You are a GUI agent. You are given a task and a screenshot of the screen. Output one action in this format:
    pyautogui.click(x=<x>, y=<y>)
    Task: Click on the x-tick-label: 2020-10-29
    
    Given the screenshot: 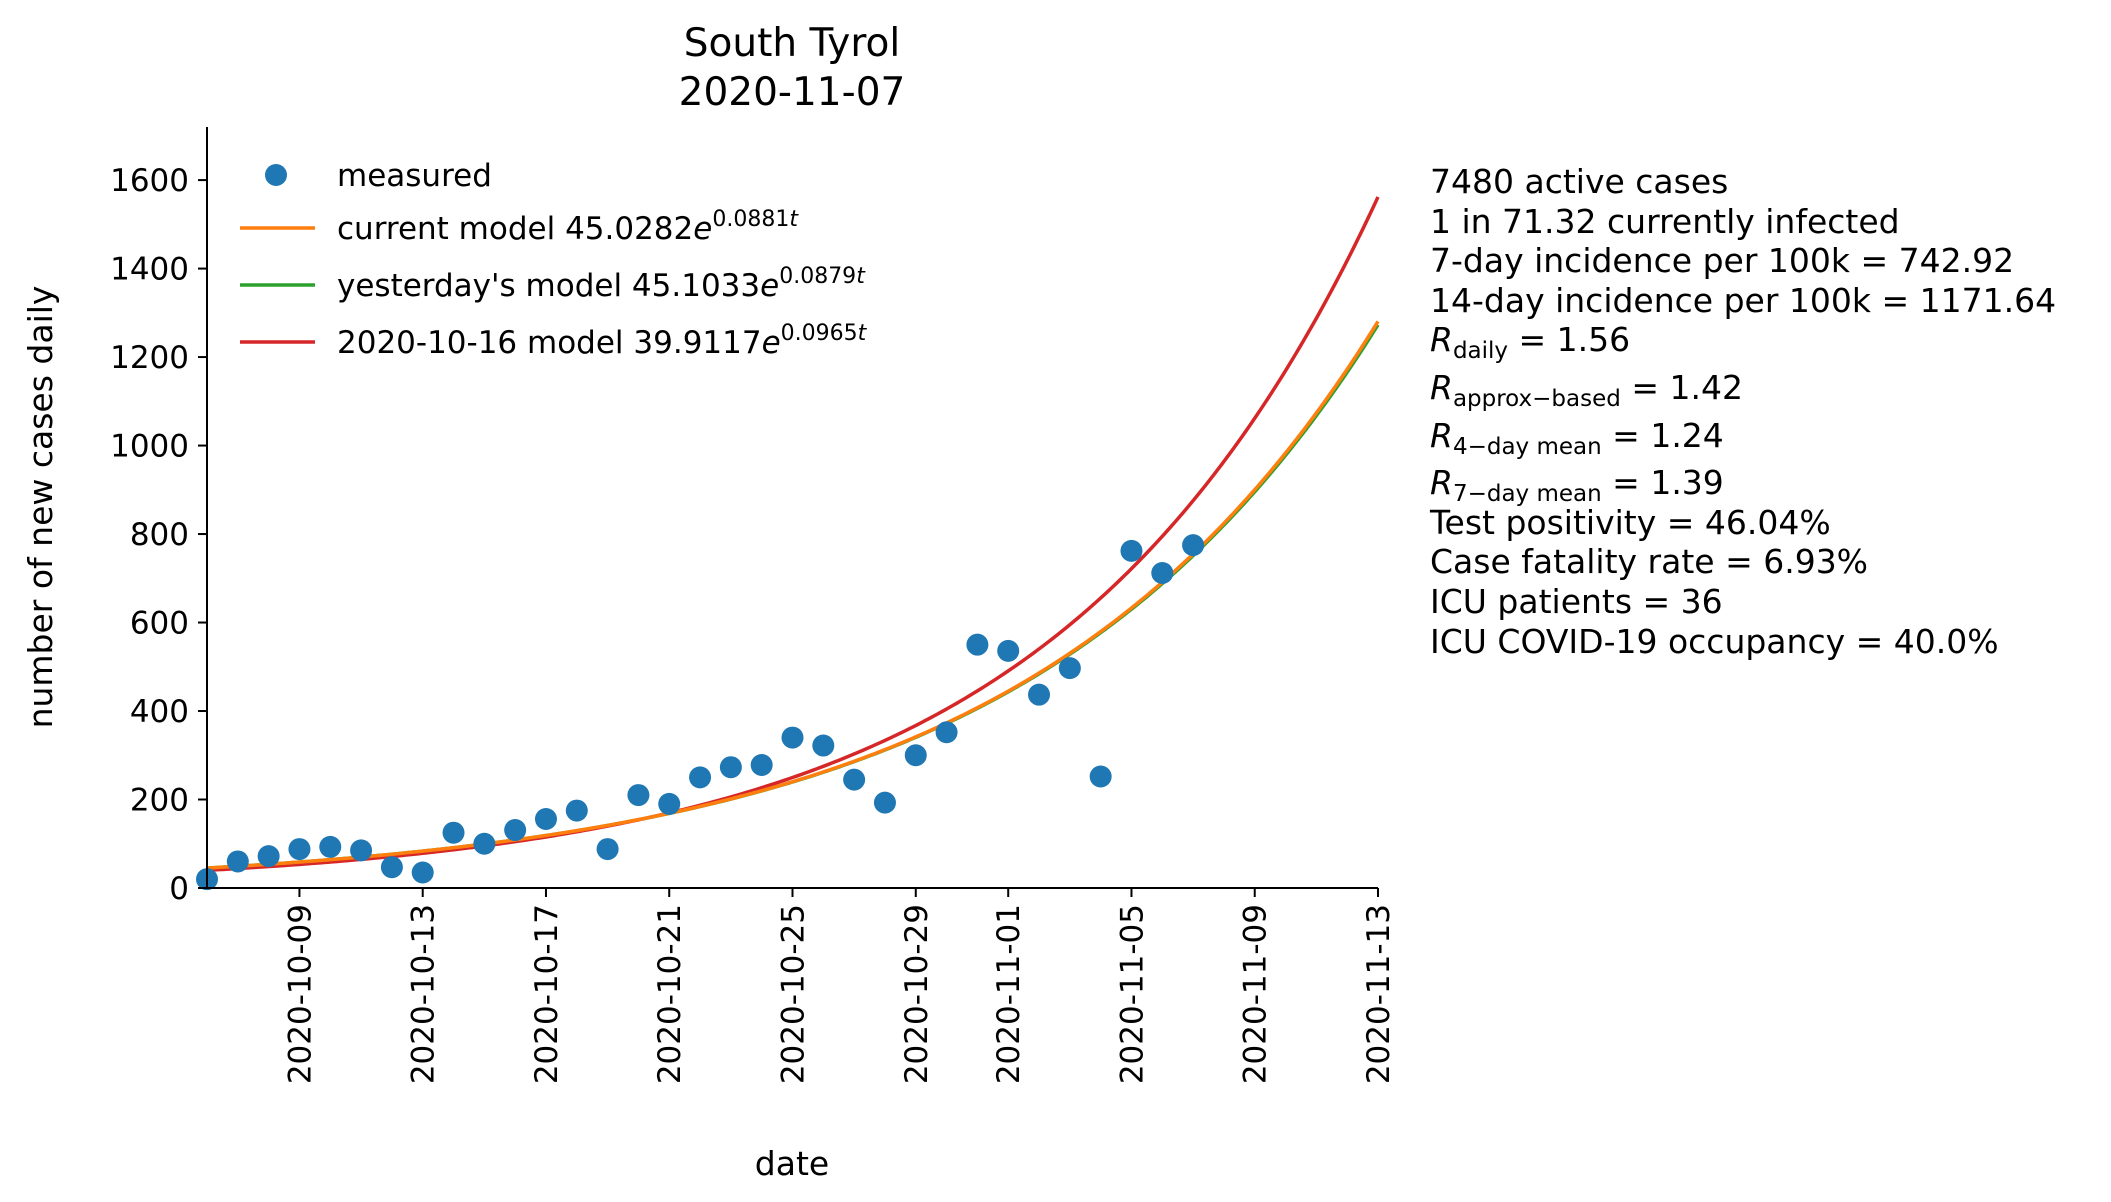 What is the action you would take?
    pyautogui.click(x=917, y=994)
    